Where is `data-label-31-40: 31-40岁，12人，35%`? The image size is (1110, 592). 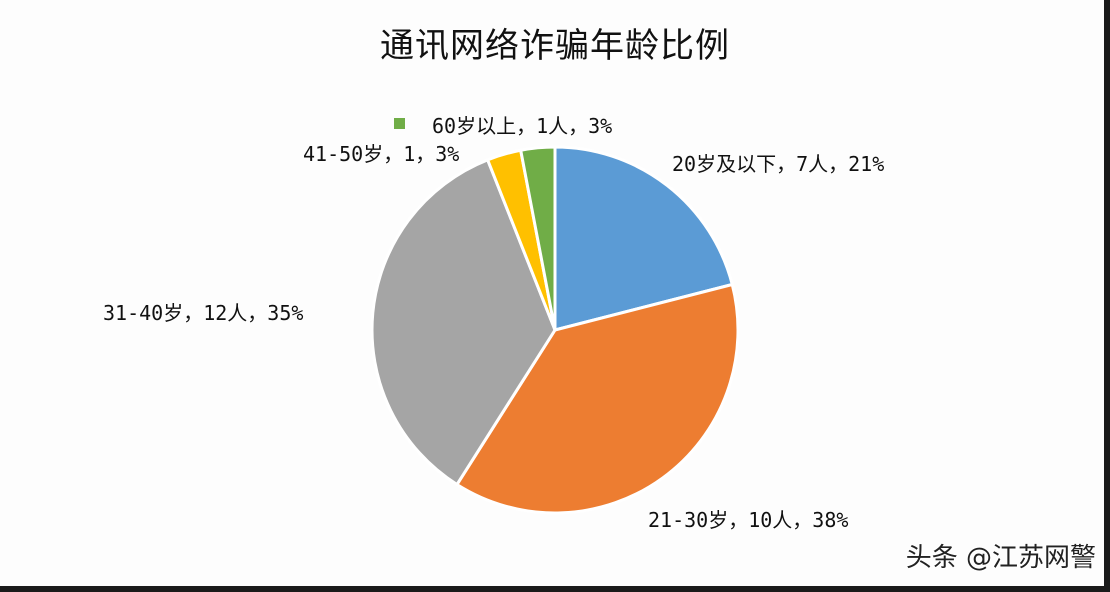
data-label-31-40: 31-40岁，12人，35% is located at coordinates (203, 313).